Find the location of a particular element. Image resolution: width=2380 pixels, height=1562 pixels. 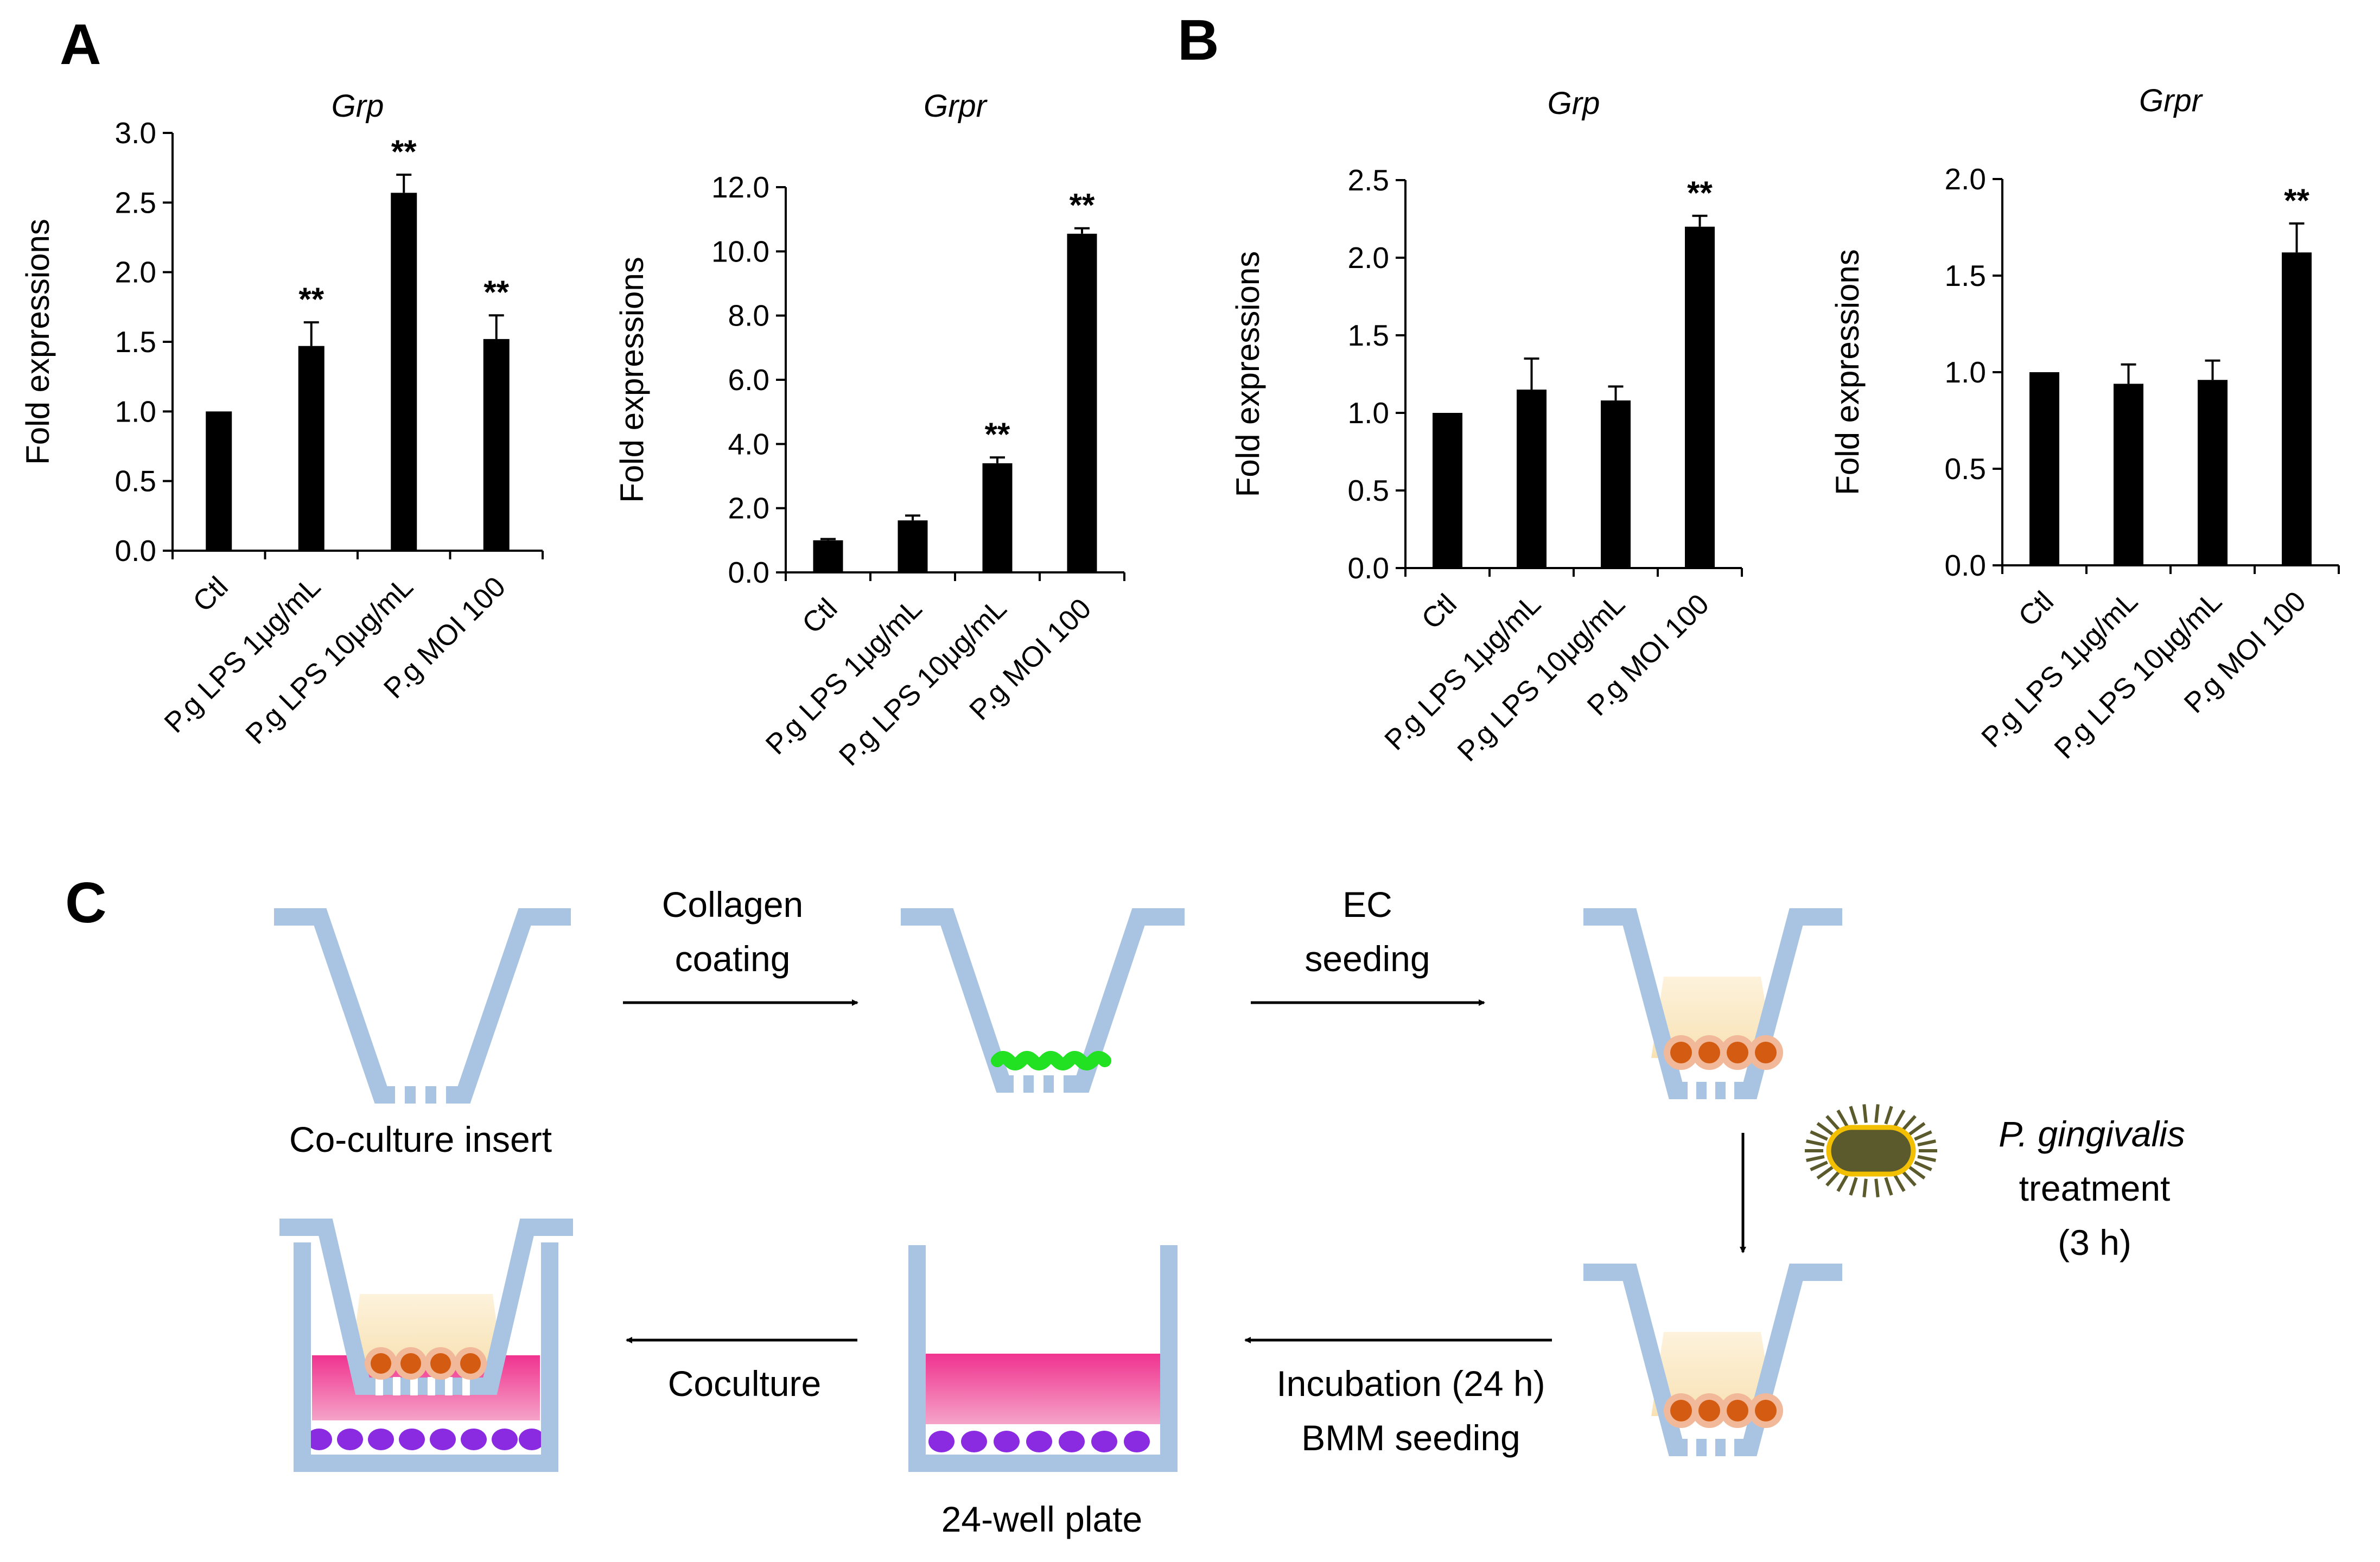

arrow5-label: Coculture is located at coordinates (744, 1383).